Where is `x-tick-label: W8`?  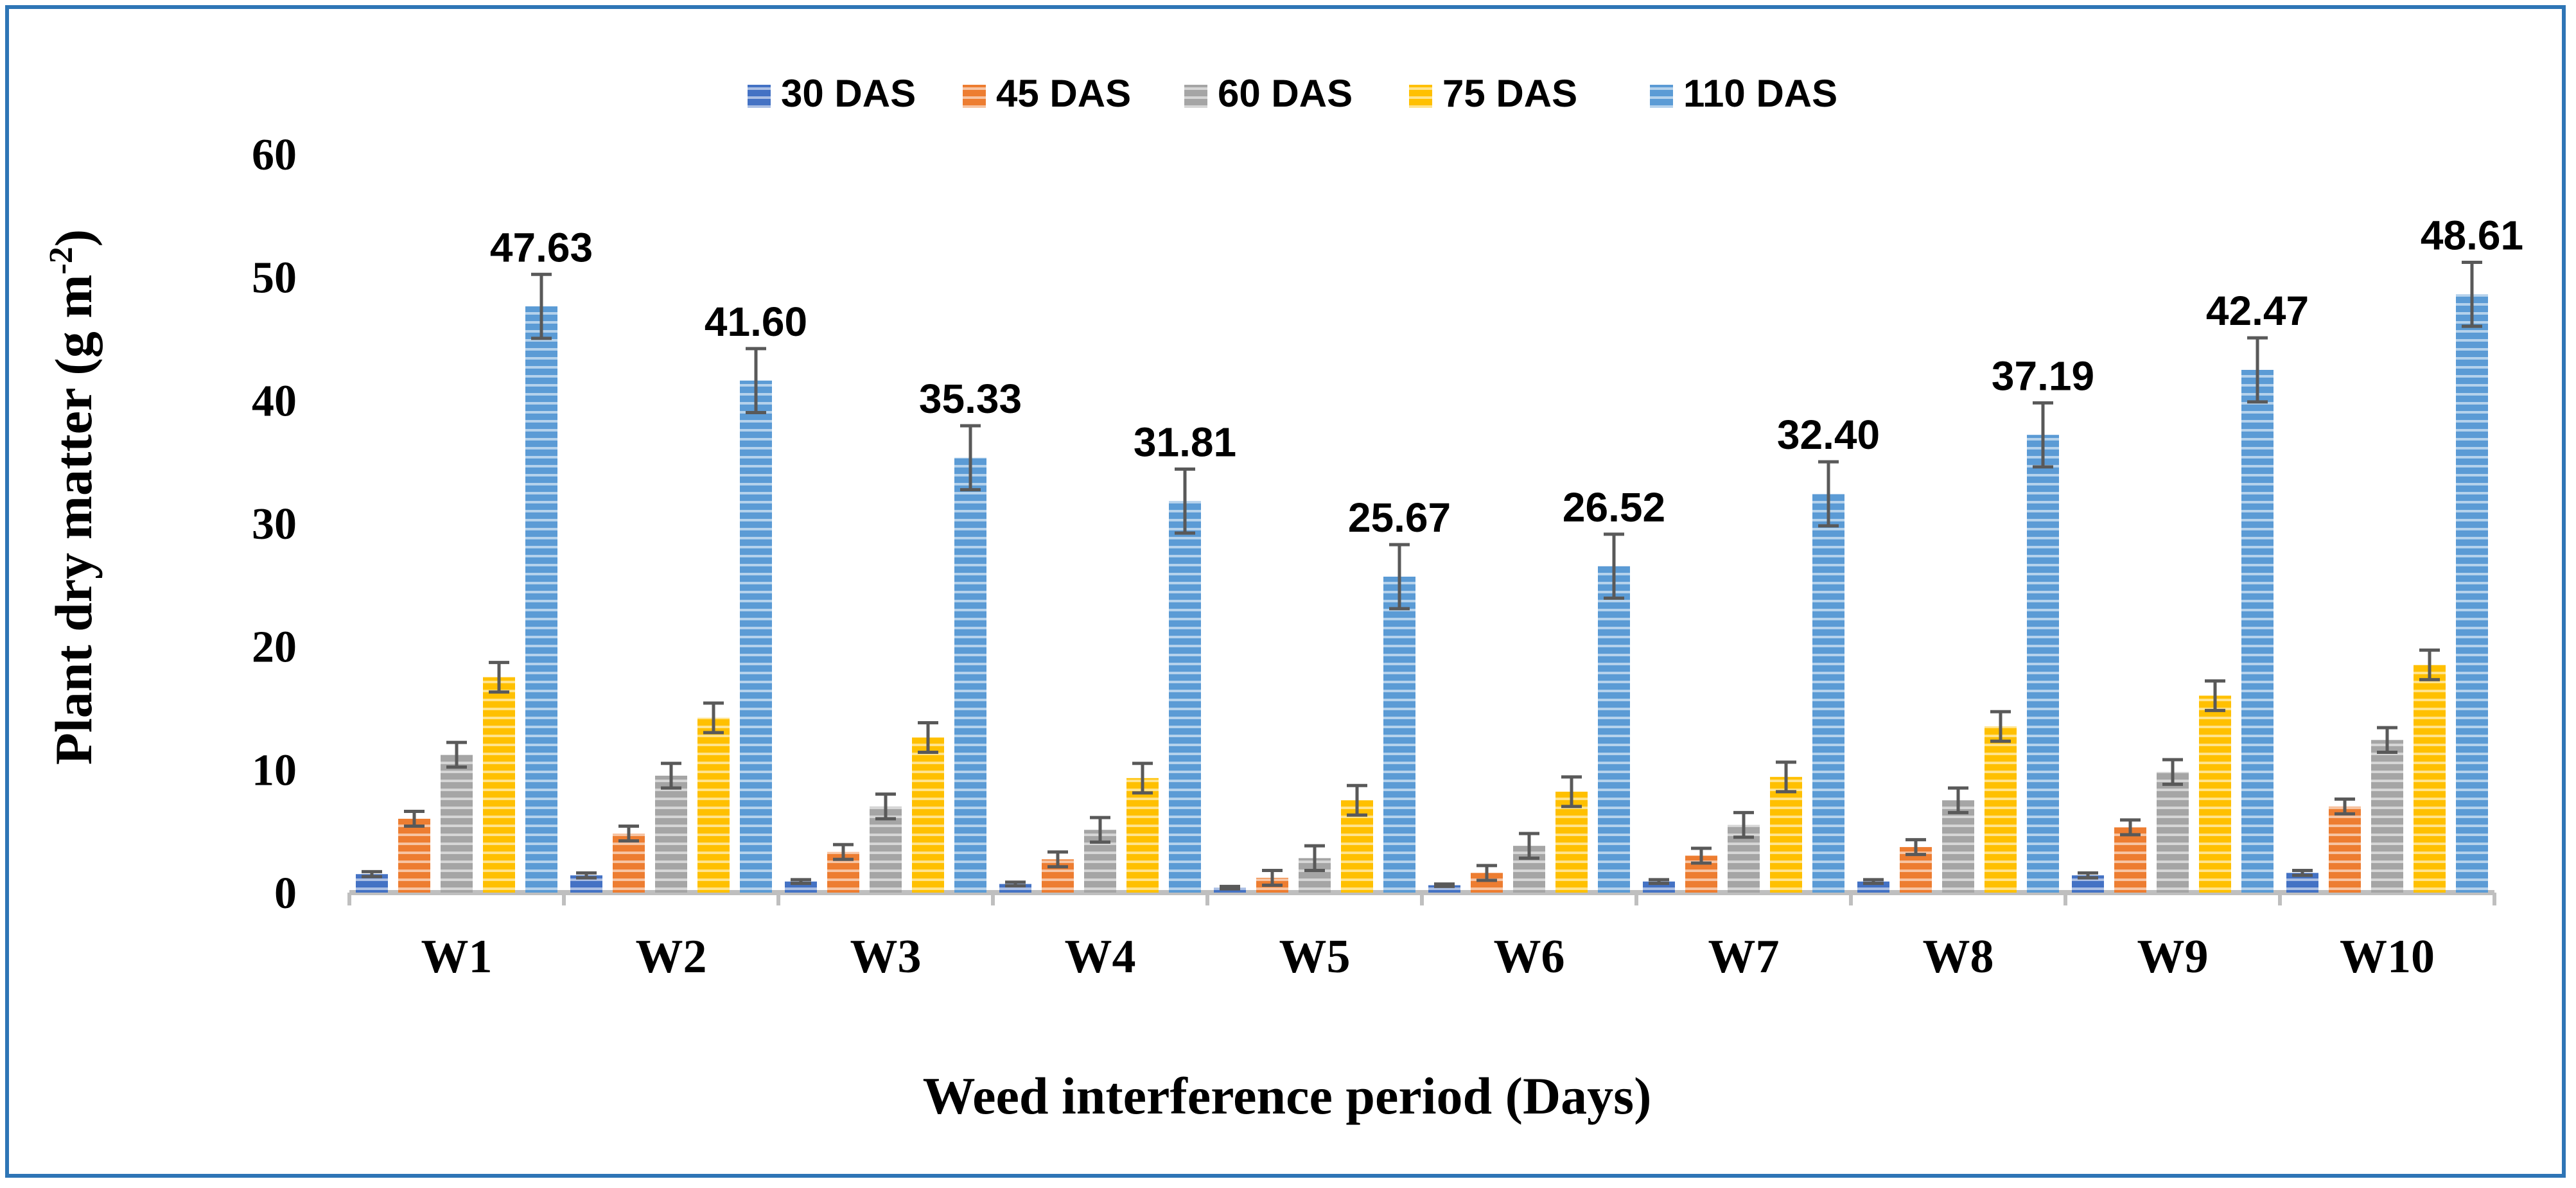 x-tick-label: W8 is located at coordinates (1959, 957).